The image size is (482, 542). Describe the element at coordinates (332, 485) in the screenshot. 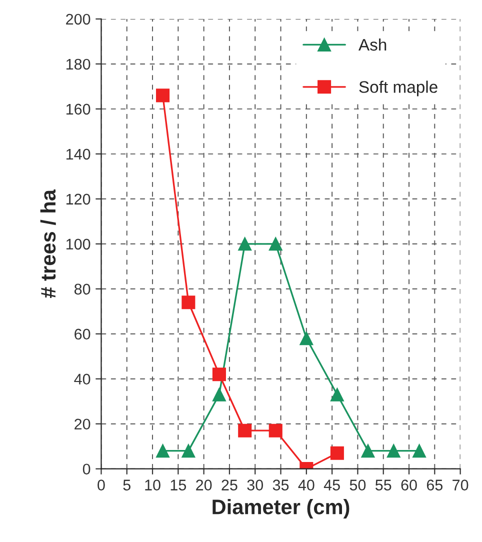

I see `x-tick-label: 45` at that location.